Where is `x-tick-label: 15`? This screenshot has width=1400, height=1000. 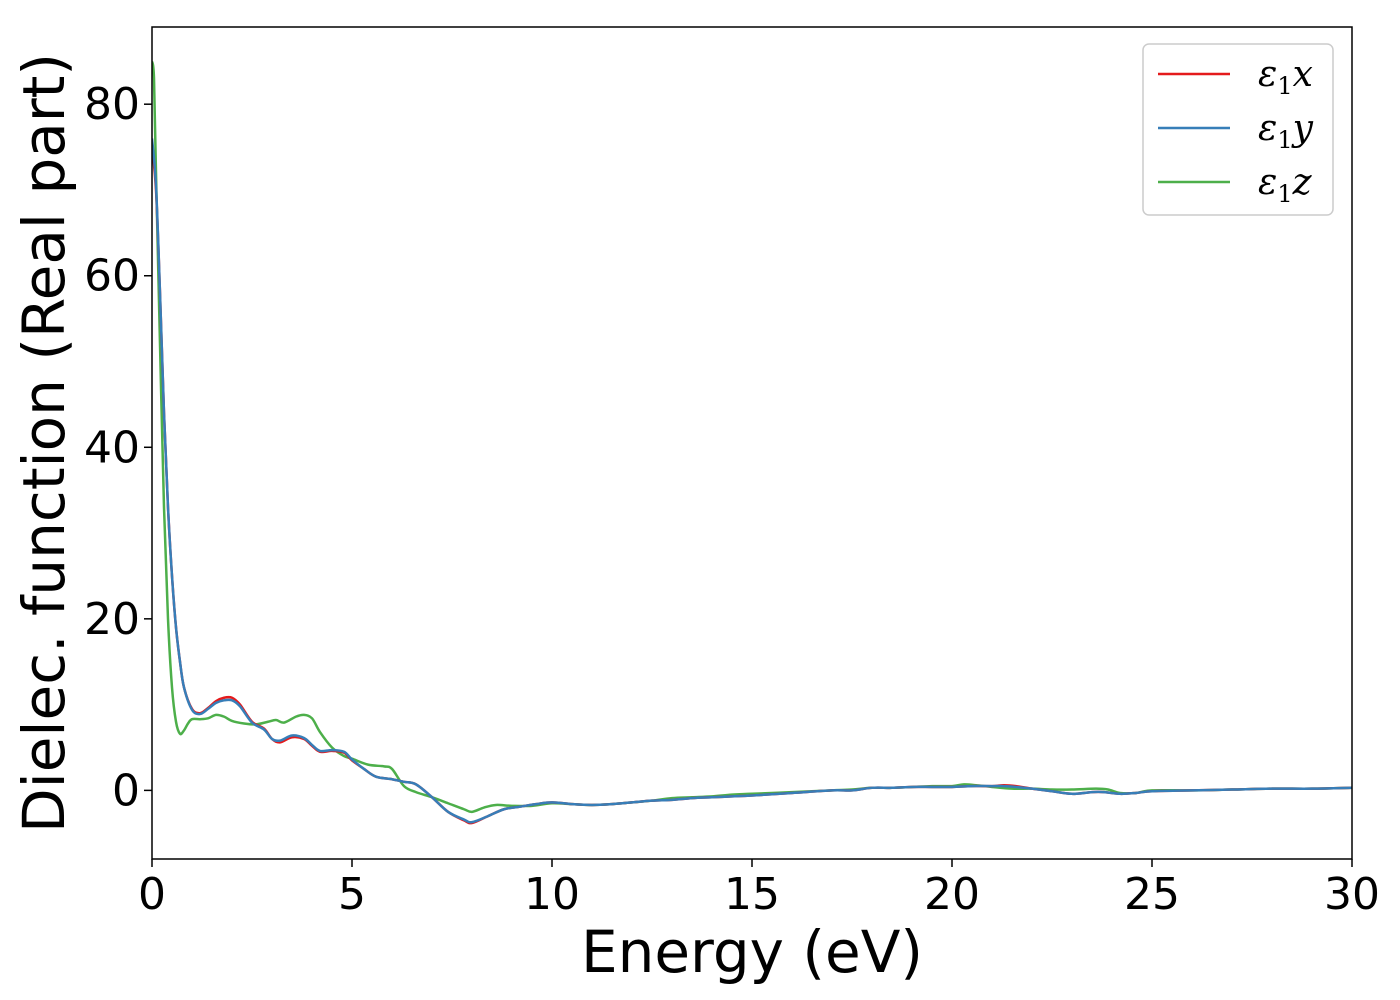
x-tick-label: 15 is located at coordinates (752, 894).